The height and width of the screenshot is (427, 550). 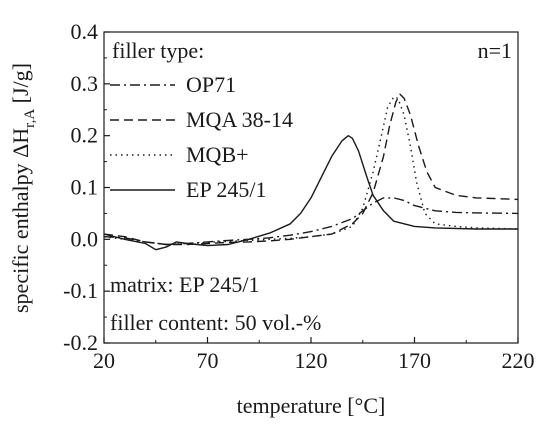 I want to click on y-tick-label: 0.1, so click(x=85, y=187).